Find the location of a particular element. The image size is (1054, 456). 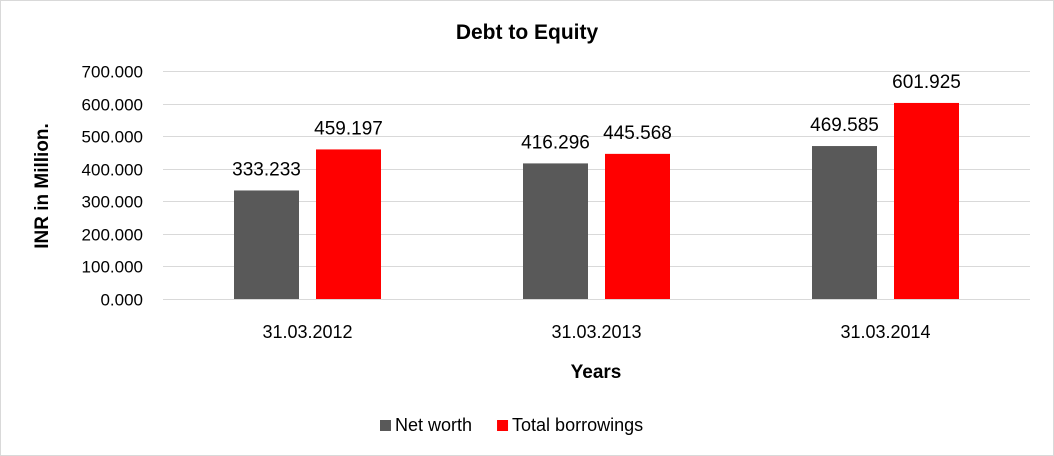

data-label: 416.296 is located at coordinates (555, 142).